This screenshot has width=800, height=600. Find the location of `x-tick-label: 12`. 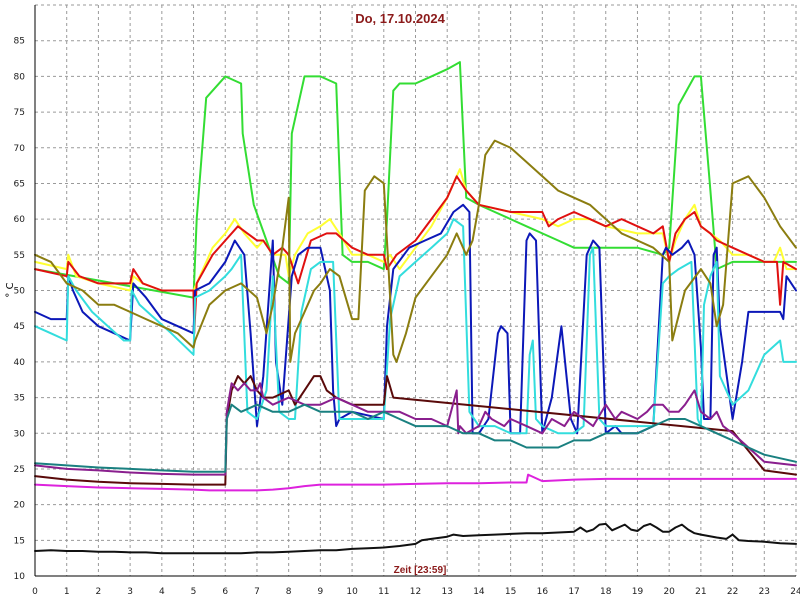

x-tick-label: 12 is located at coordinates (415, 592).